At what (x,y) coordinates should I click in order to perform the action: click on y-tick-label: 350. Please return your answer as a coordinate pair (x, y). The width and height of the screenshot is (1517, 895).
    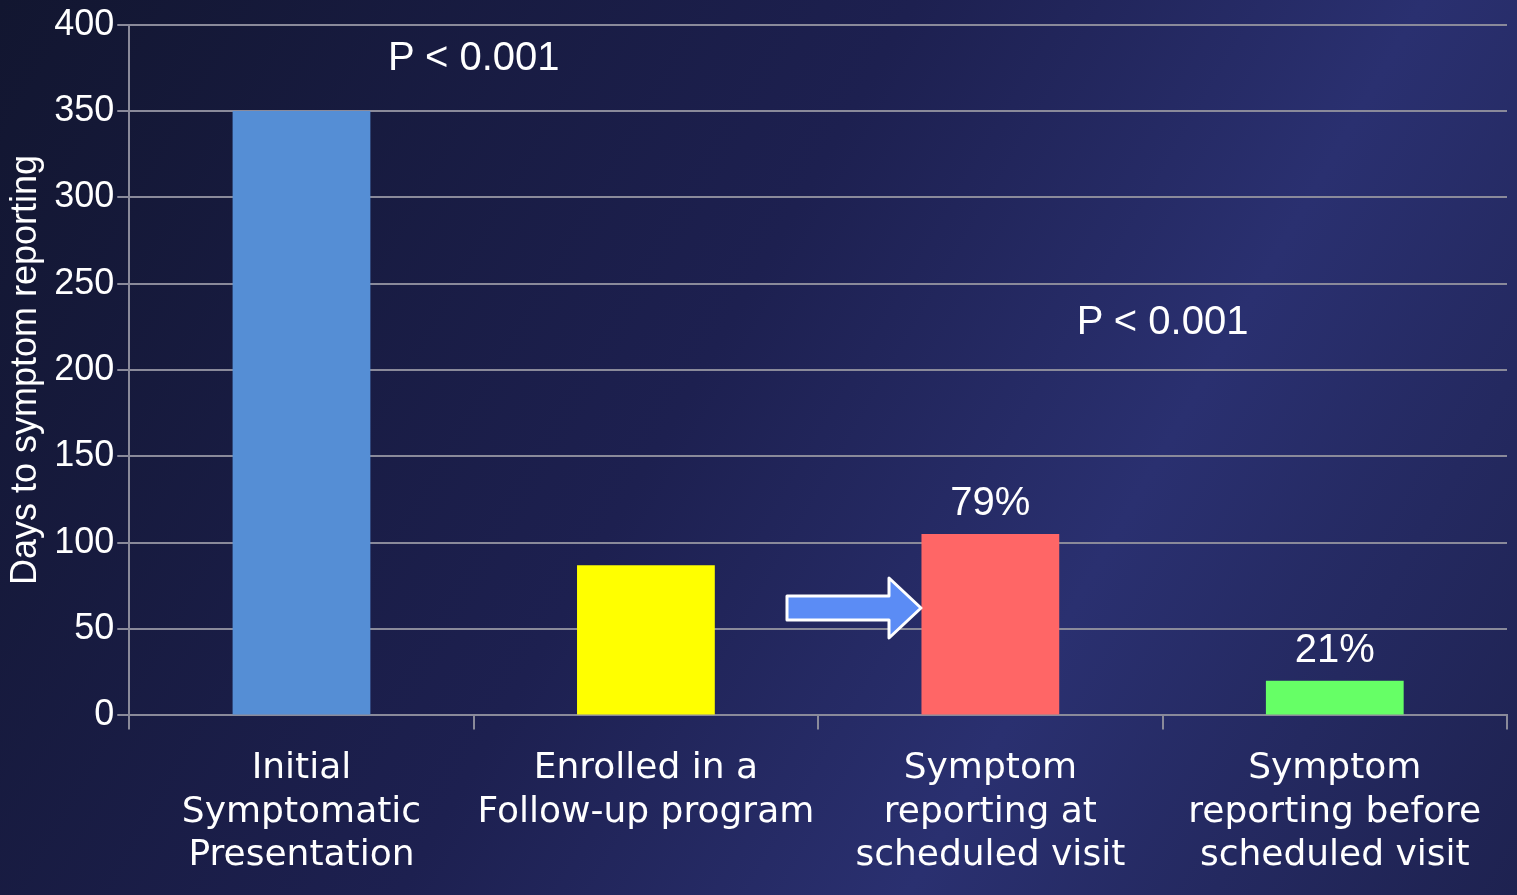
    Looking at the image, I should click on (84, 108).